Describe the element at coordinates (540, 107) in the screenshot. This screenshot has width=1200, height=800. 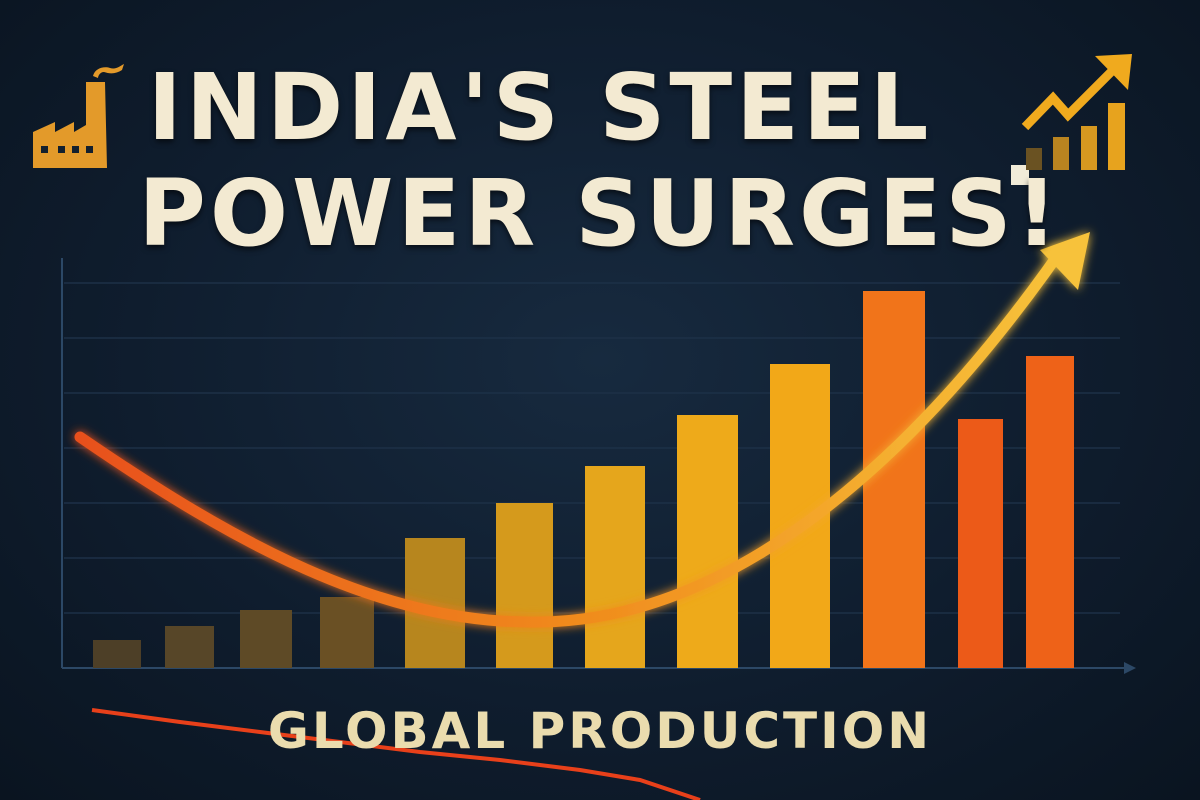
I see `title-line-1: INDIA'S STEEL` at that location.